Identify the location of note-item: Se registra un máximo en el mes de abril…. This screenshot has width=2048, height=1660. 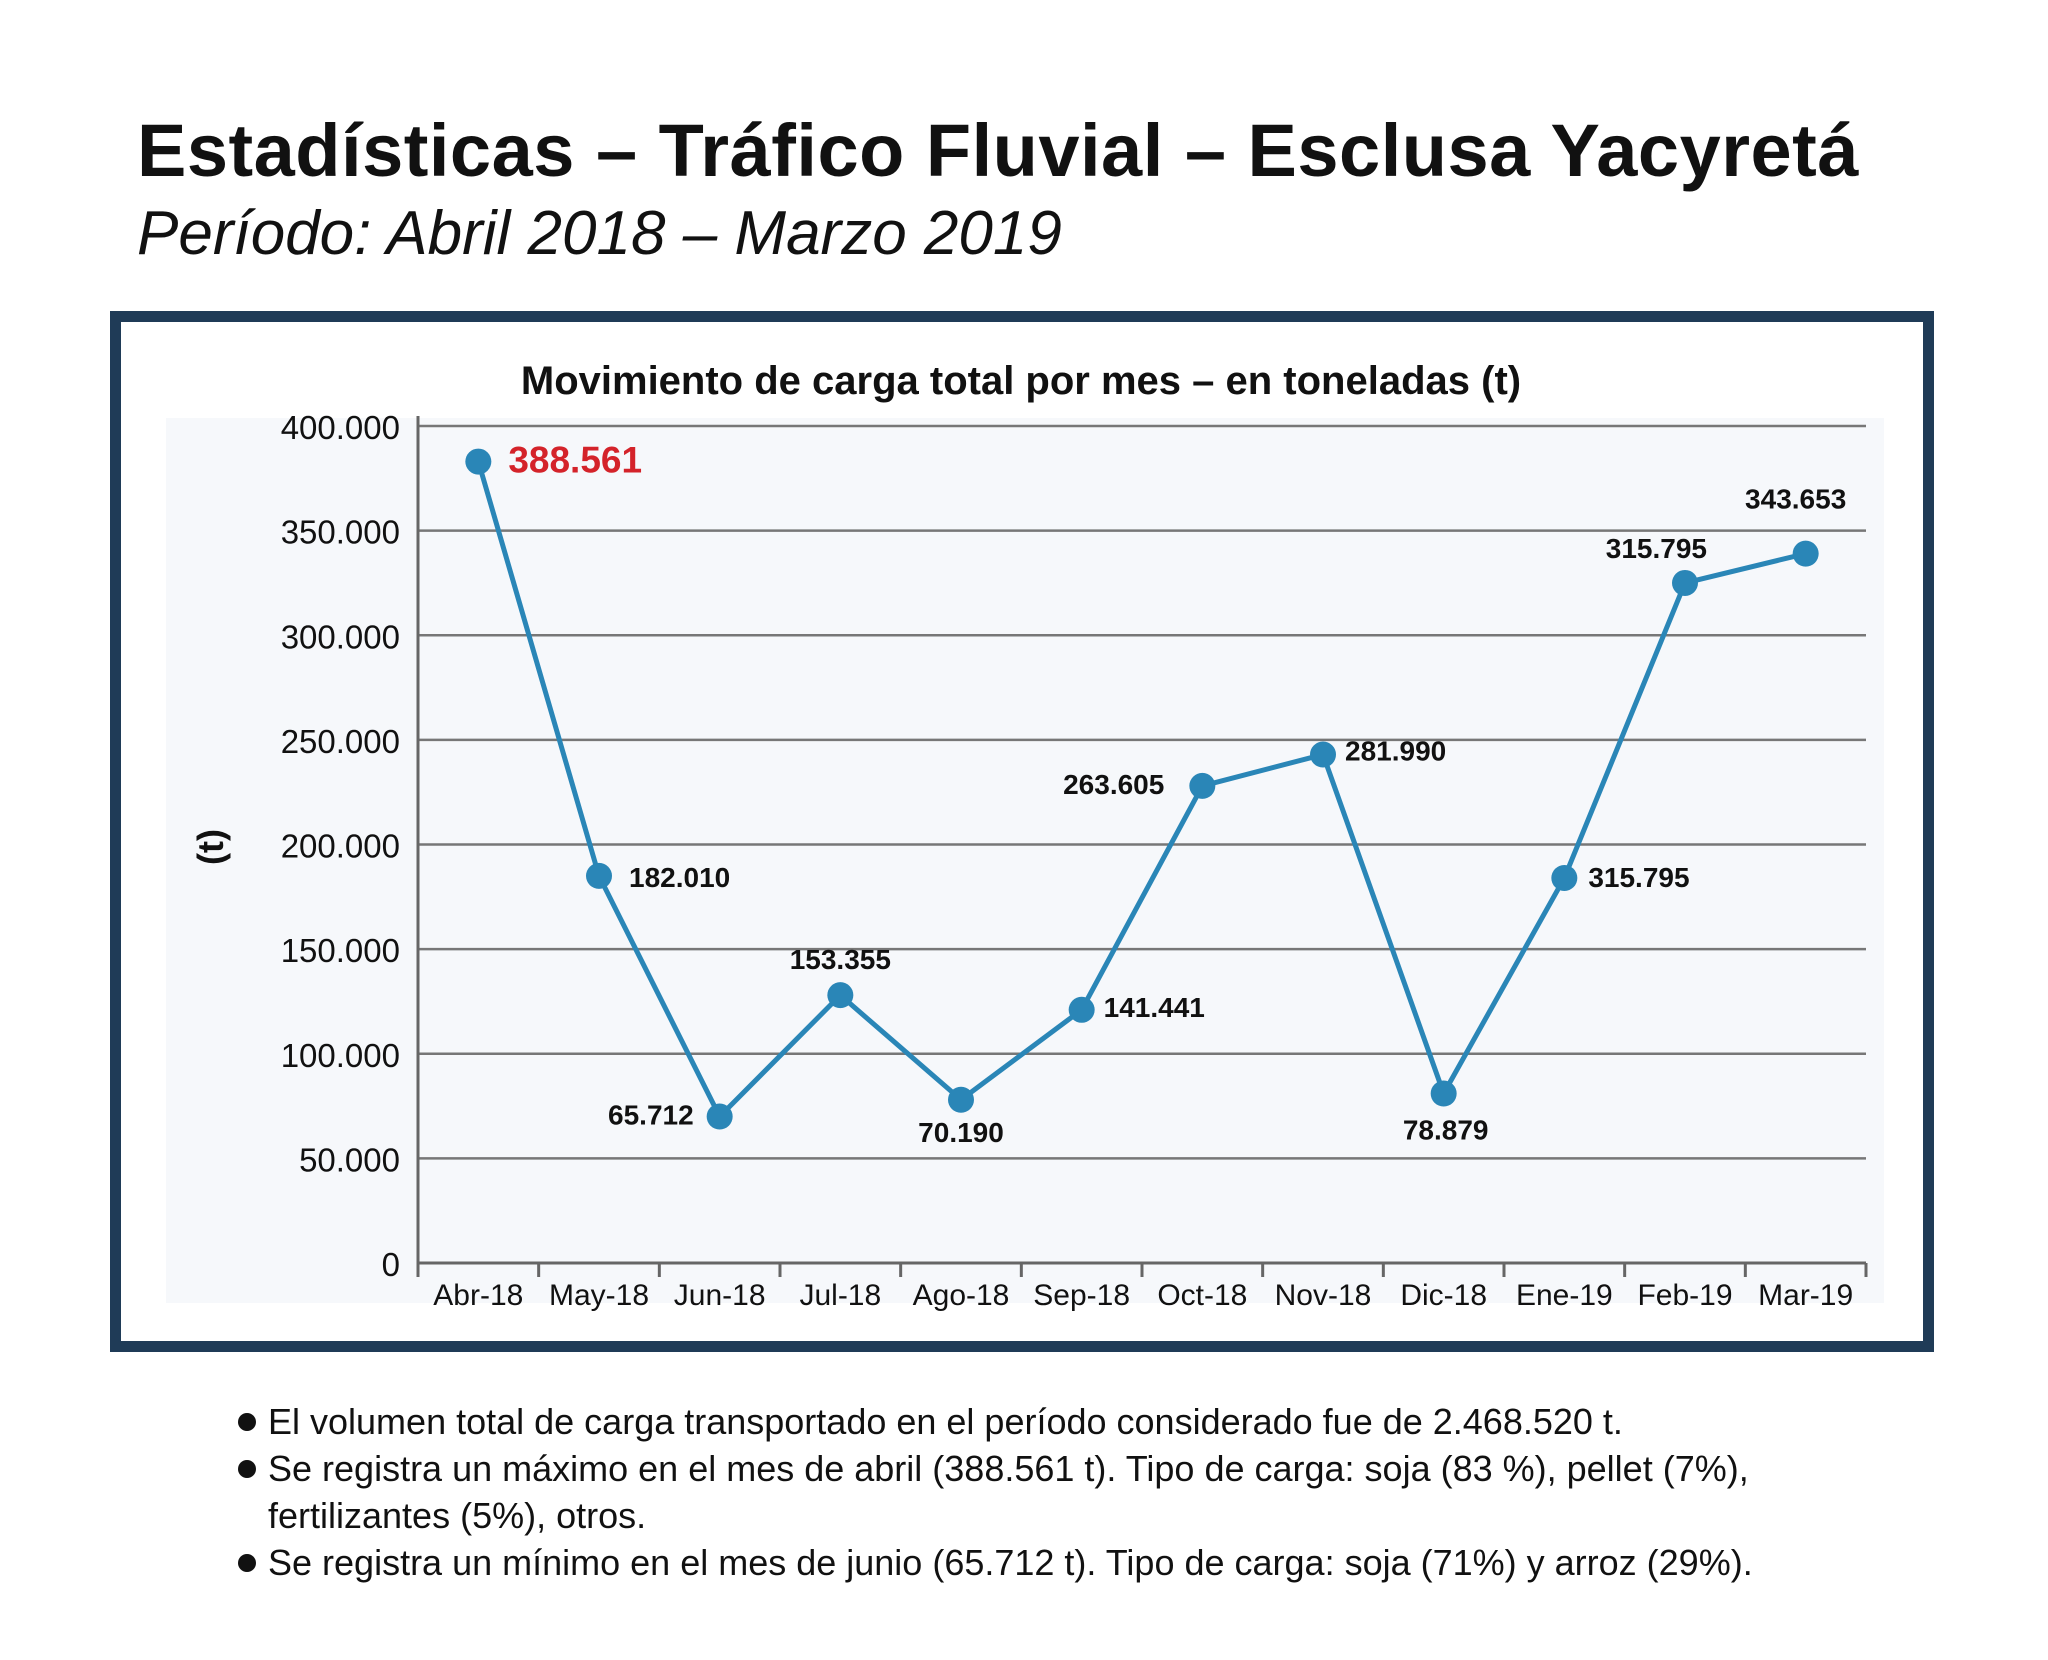
(1056, 1492).